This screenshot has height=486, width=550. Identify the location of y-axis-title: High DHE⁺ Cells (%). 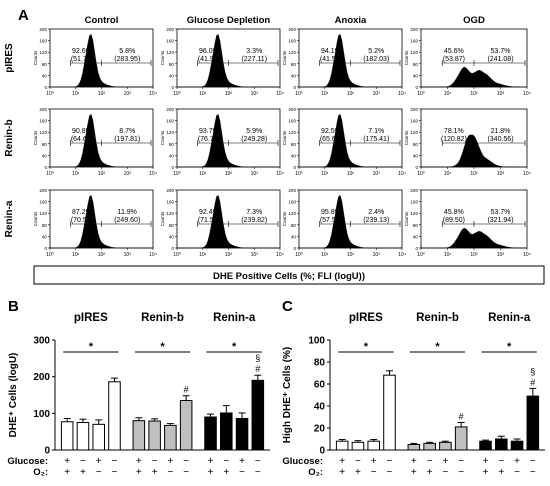
(287, 395).